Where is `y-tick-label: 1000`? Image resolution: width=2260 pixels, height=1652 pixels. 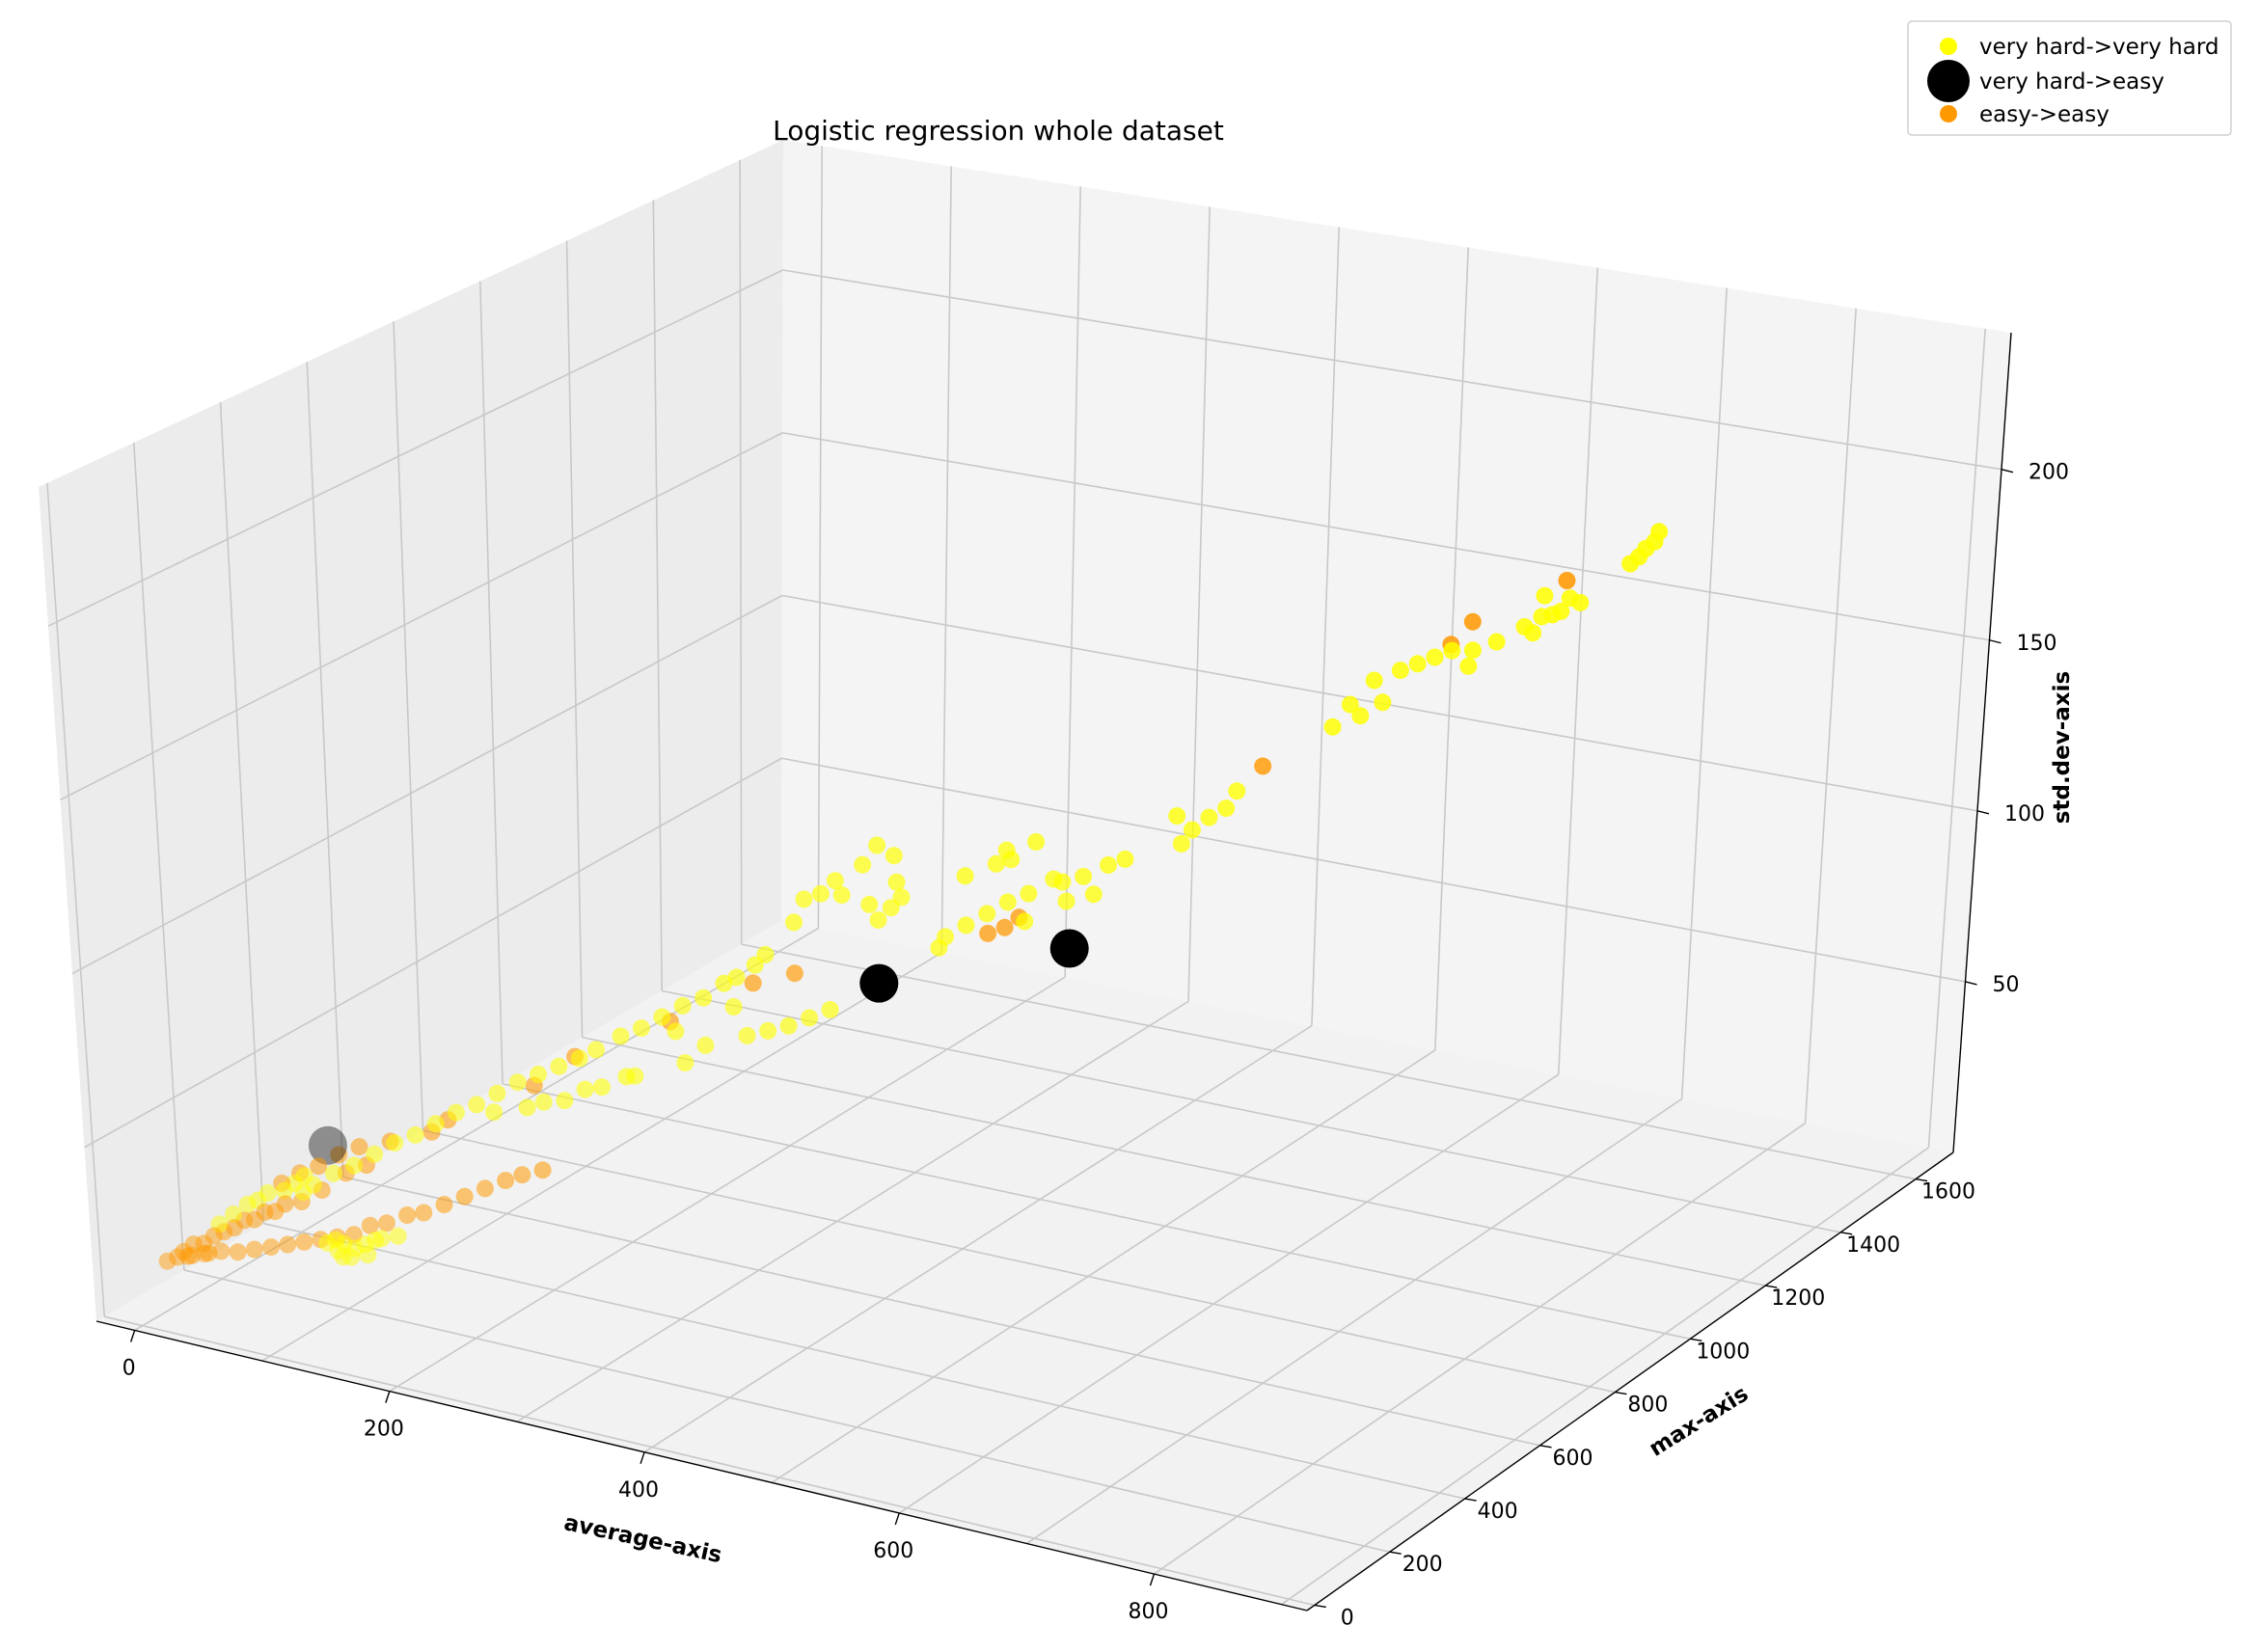 y-tick-label: 1000 is located at coordinates (1723, 1352).